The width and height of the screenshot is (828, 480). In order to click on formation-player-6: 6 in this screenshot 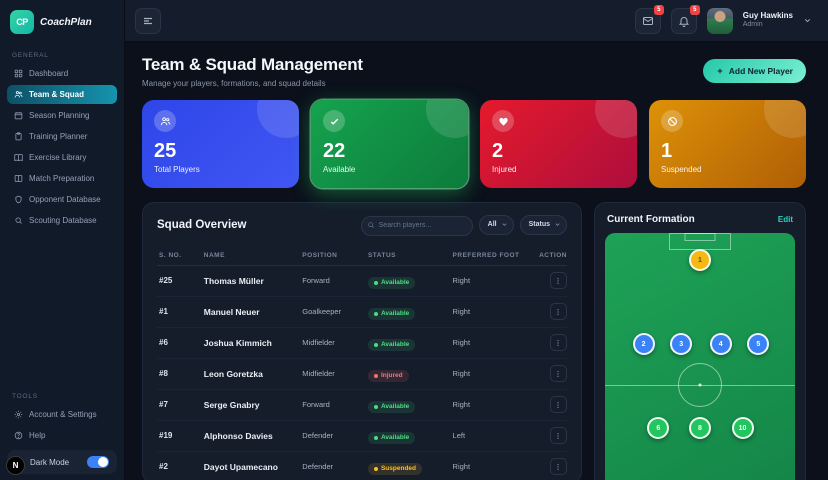, I will do `click(658, 428)`.